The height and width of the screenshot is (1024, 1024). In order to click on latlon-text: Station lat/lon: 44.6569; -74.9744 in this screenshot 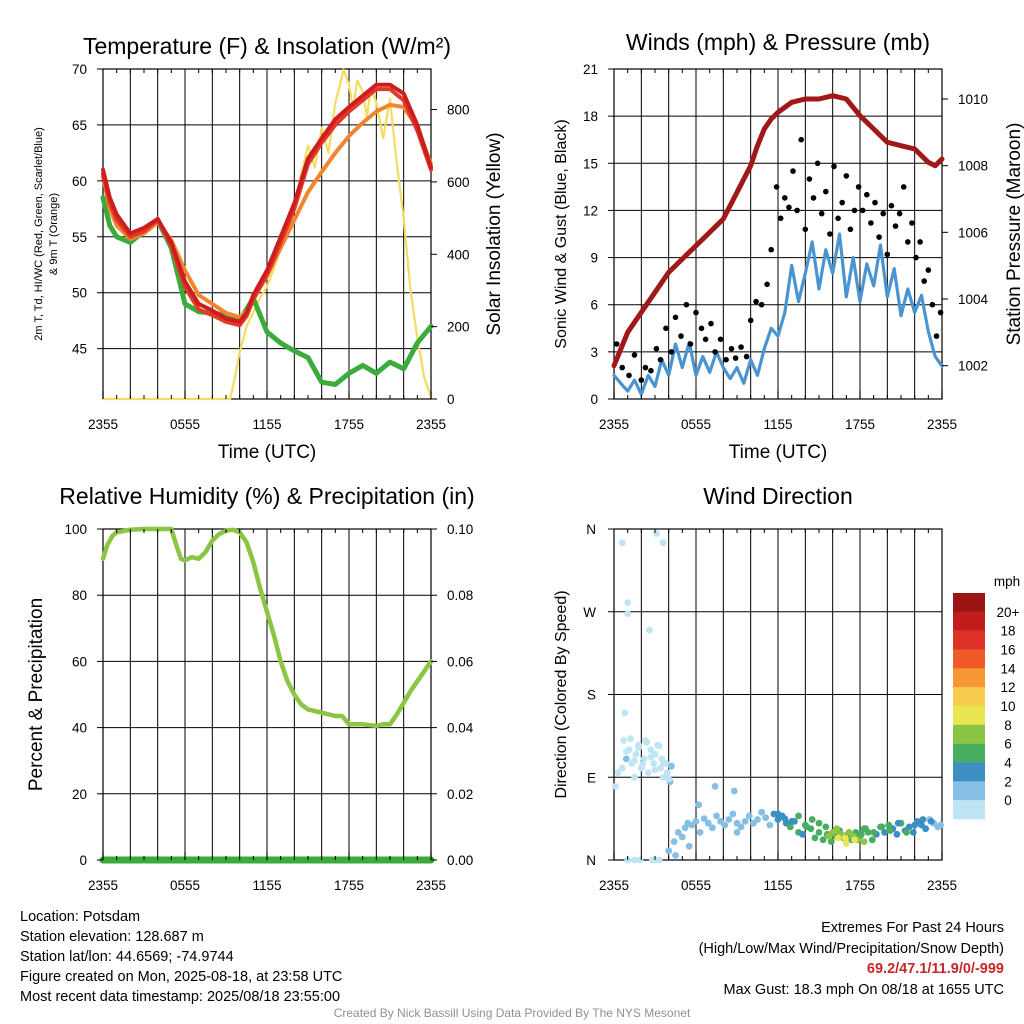, I will do `click(127, 957)`.